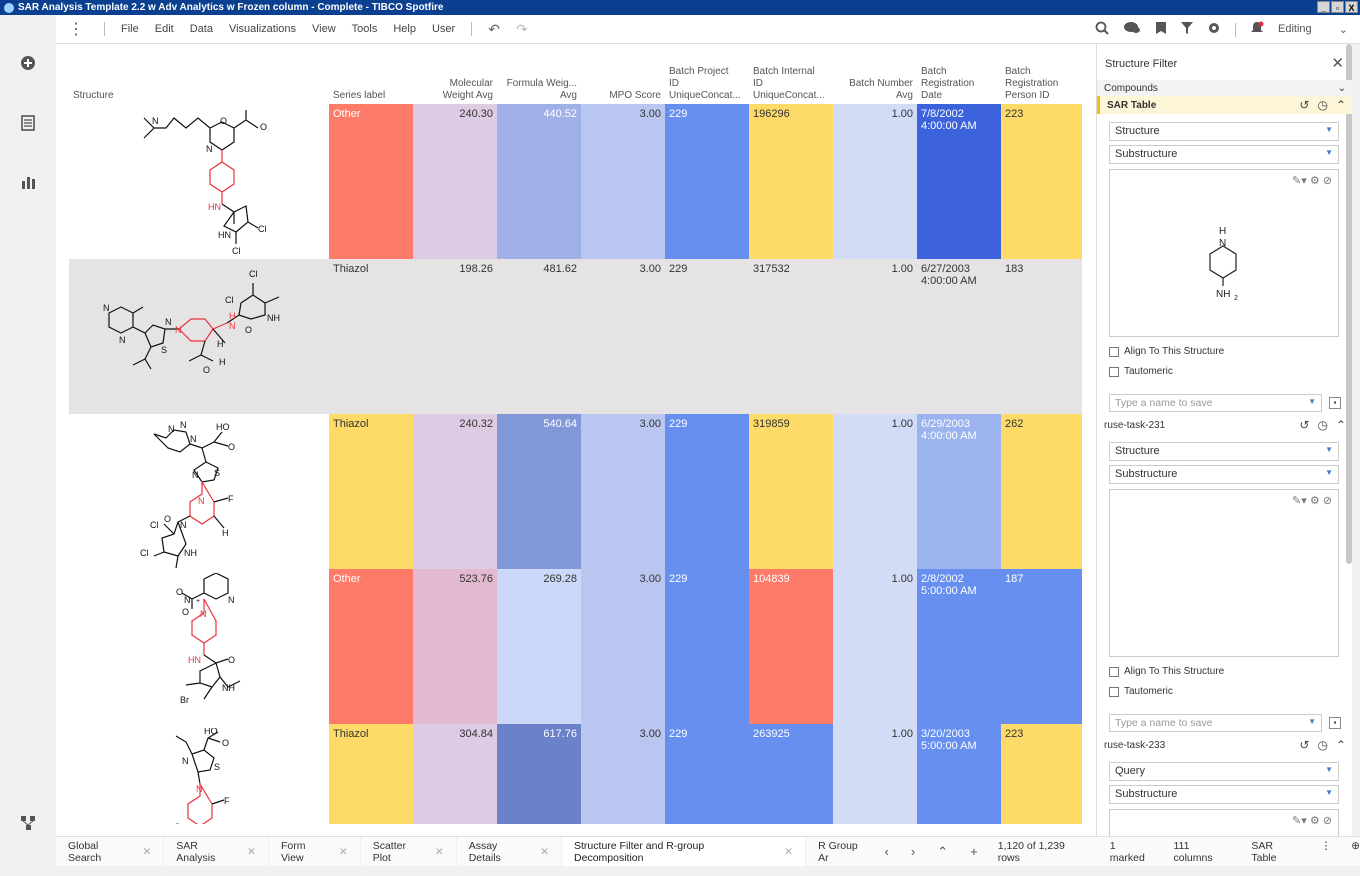 The height and width of the screenshot is (876, 1360). Describe the element at coordinates (1166, 351) in the screenshot. I see `align-checkbox: Align To This Structure` at that location.